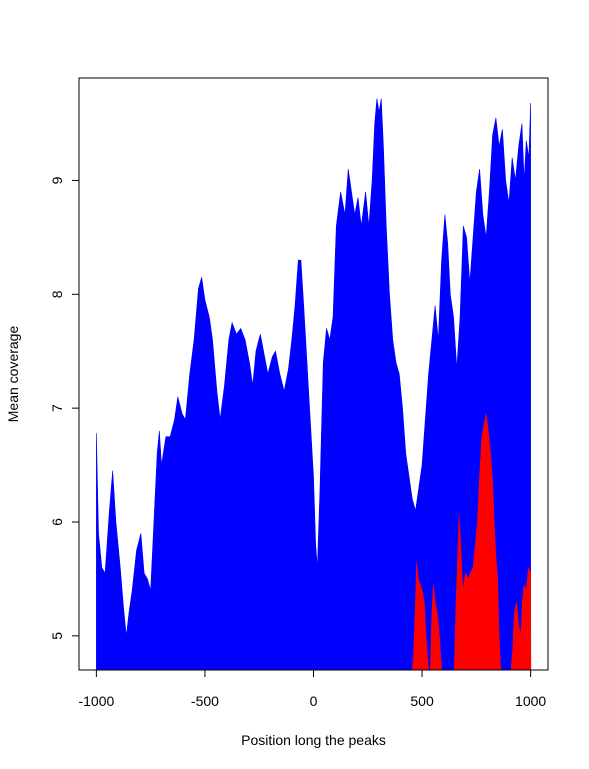  What do you see at coordinates (57, 408) in the screenshot?
I see `y-tick-label: 7` at bounding box center [57, 408].